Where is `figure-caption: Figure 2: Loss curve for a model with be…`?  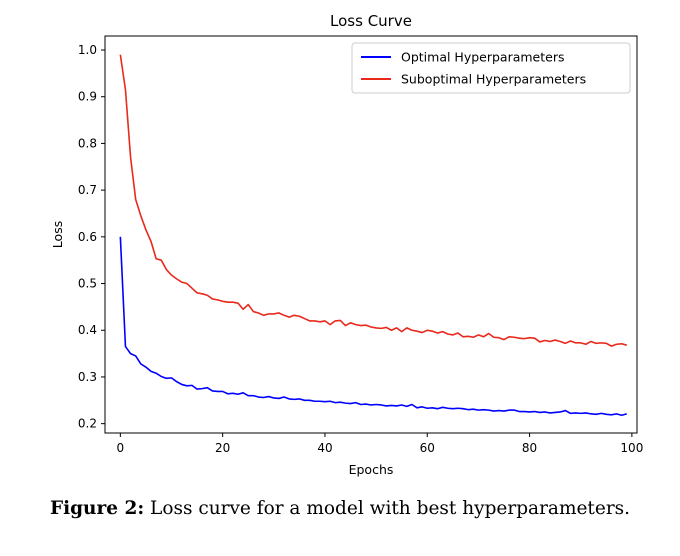
figure-caption: Figure 2: Loss curve for a model with be… is located at coordinates (340, 508).